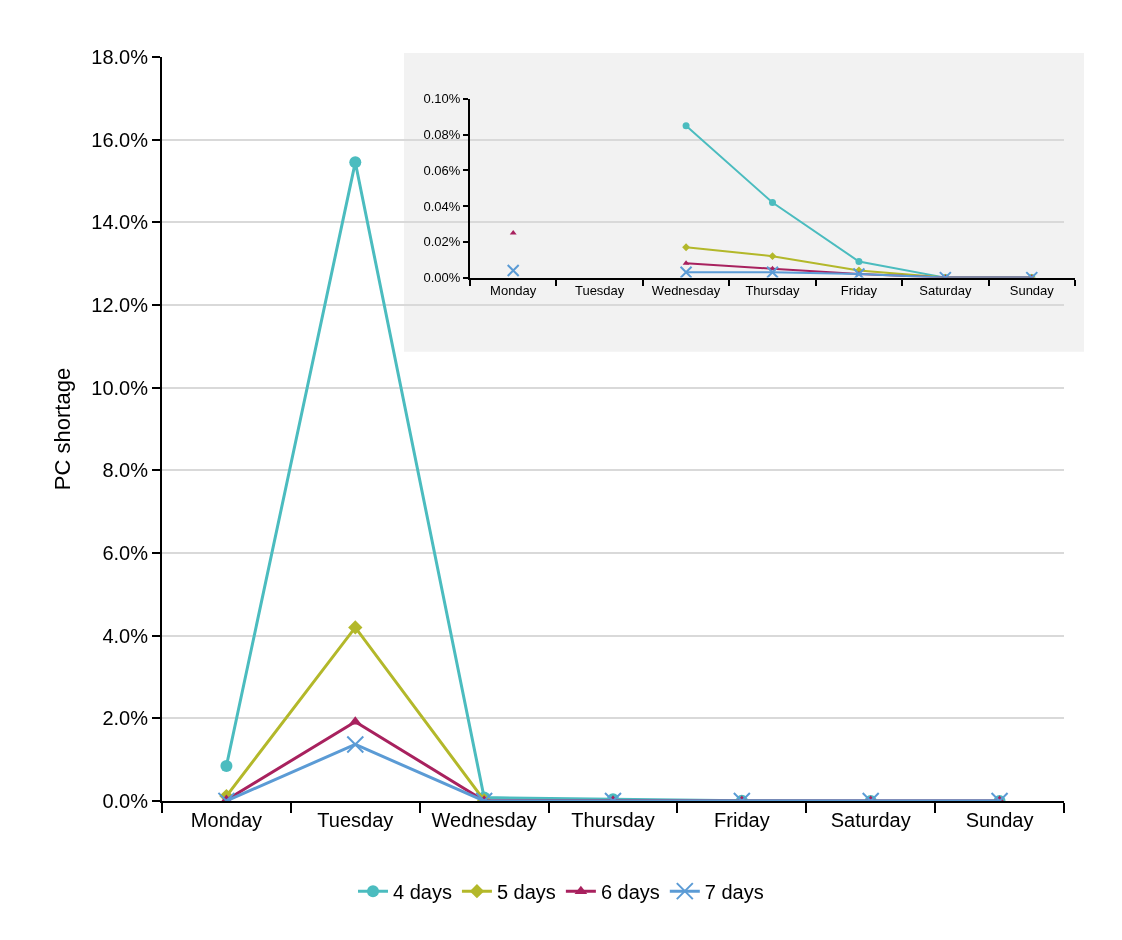 The width and height of the screenshot is (1122, 940). Describe the element at coordinates (526, 891) in the screenshot. I see `legend-label: 5 days` at that location.